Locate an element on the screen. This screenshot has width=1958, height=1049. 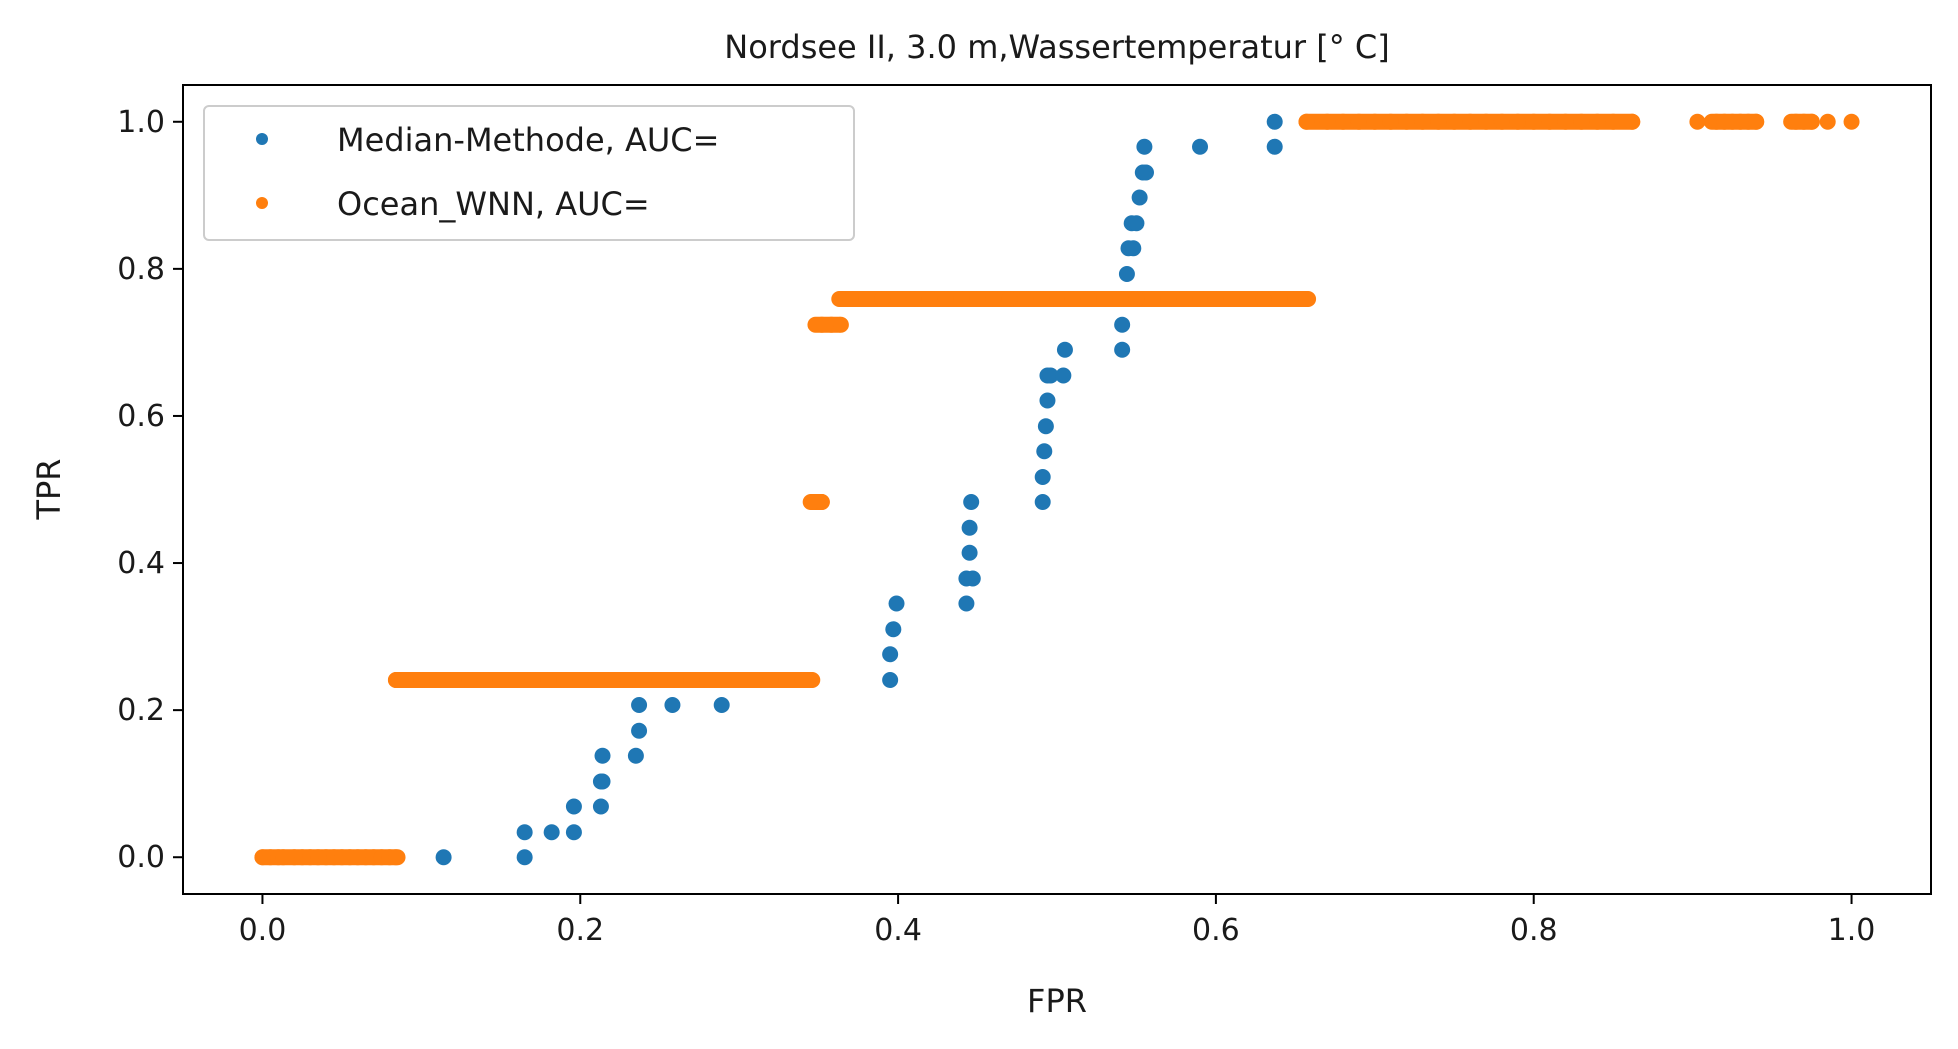
chart-title: Nordsee II, 3.0 m,Wassertemperatur [° C] is located at coordinates (1056, 47).